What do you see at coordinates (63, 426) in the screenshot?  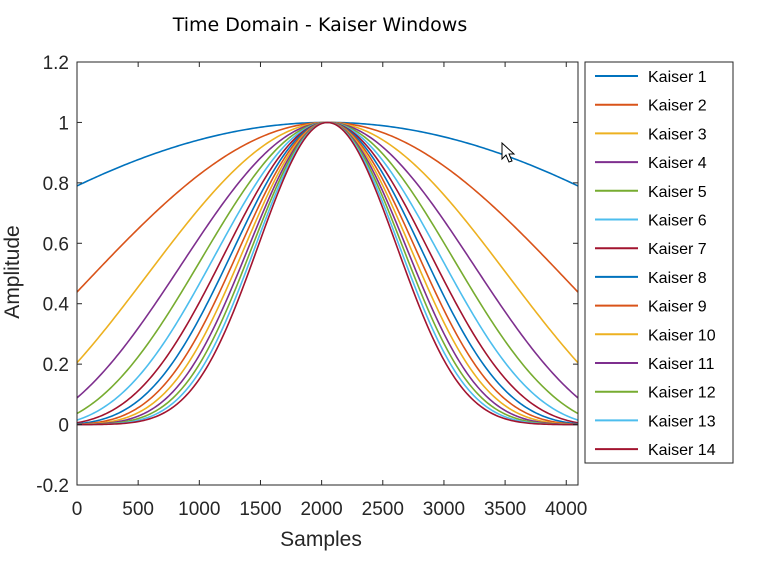 I see `y-tick-label: 0` at bounding box center [63, 426].